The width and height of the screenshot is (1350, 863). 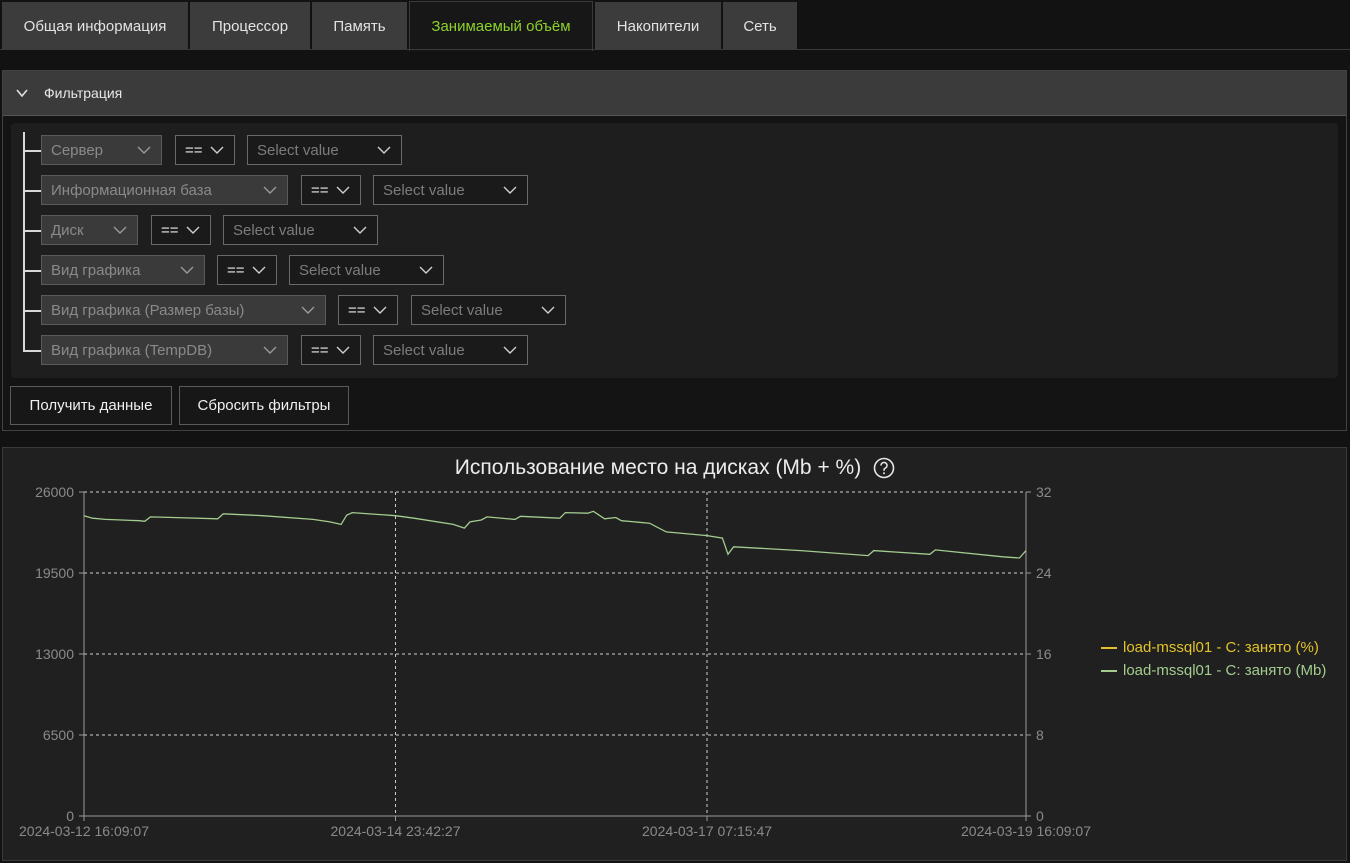 What do you see at coordinates (1044, 573) in the screenshot?
I see `y-right-tick-label: 24` at bounding box center [1044, 573].